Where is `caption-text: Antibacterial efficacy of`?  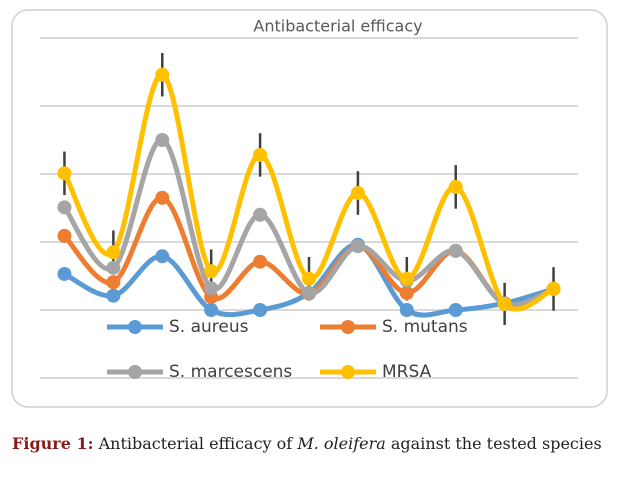
caption-text: Antibacterial efficacy of is located at coordinates (195, 443).